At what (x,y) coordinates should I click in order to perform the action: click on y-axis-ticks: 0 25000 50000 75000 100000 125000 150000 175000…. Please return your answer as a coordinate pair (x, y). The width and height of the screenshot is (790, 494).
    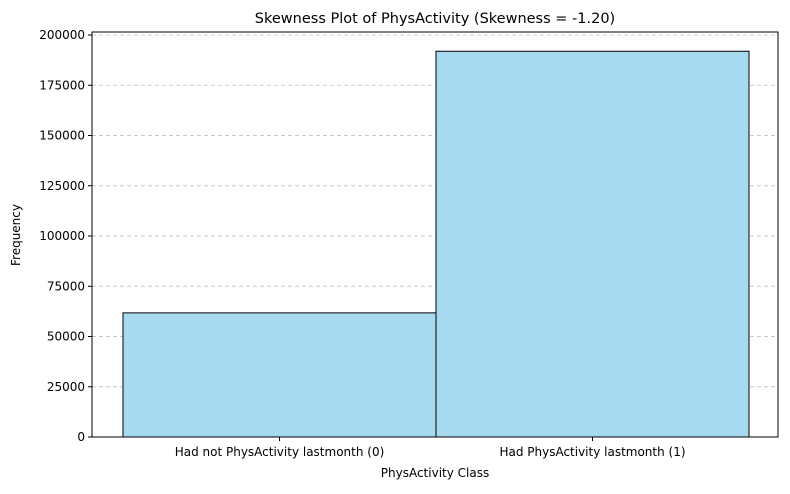
    Looking at the image, I should click on (65, 236).